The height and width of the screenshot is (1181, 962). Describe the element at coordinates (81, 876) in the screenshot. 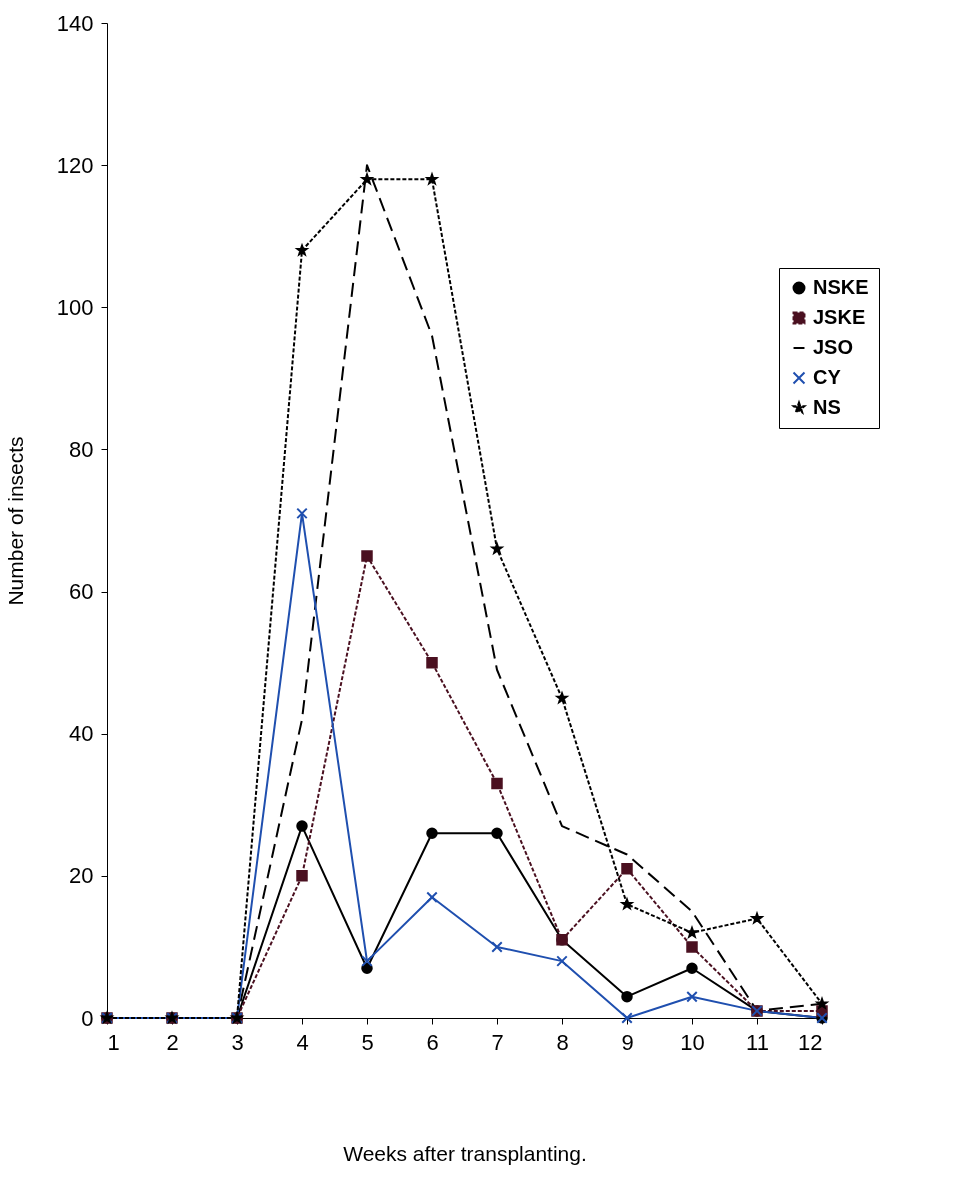

I see `y-tick-label: 20` at that location.